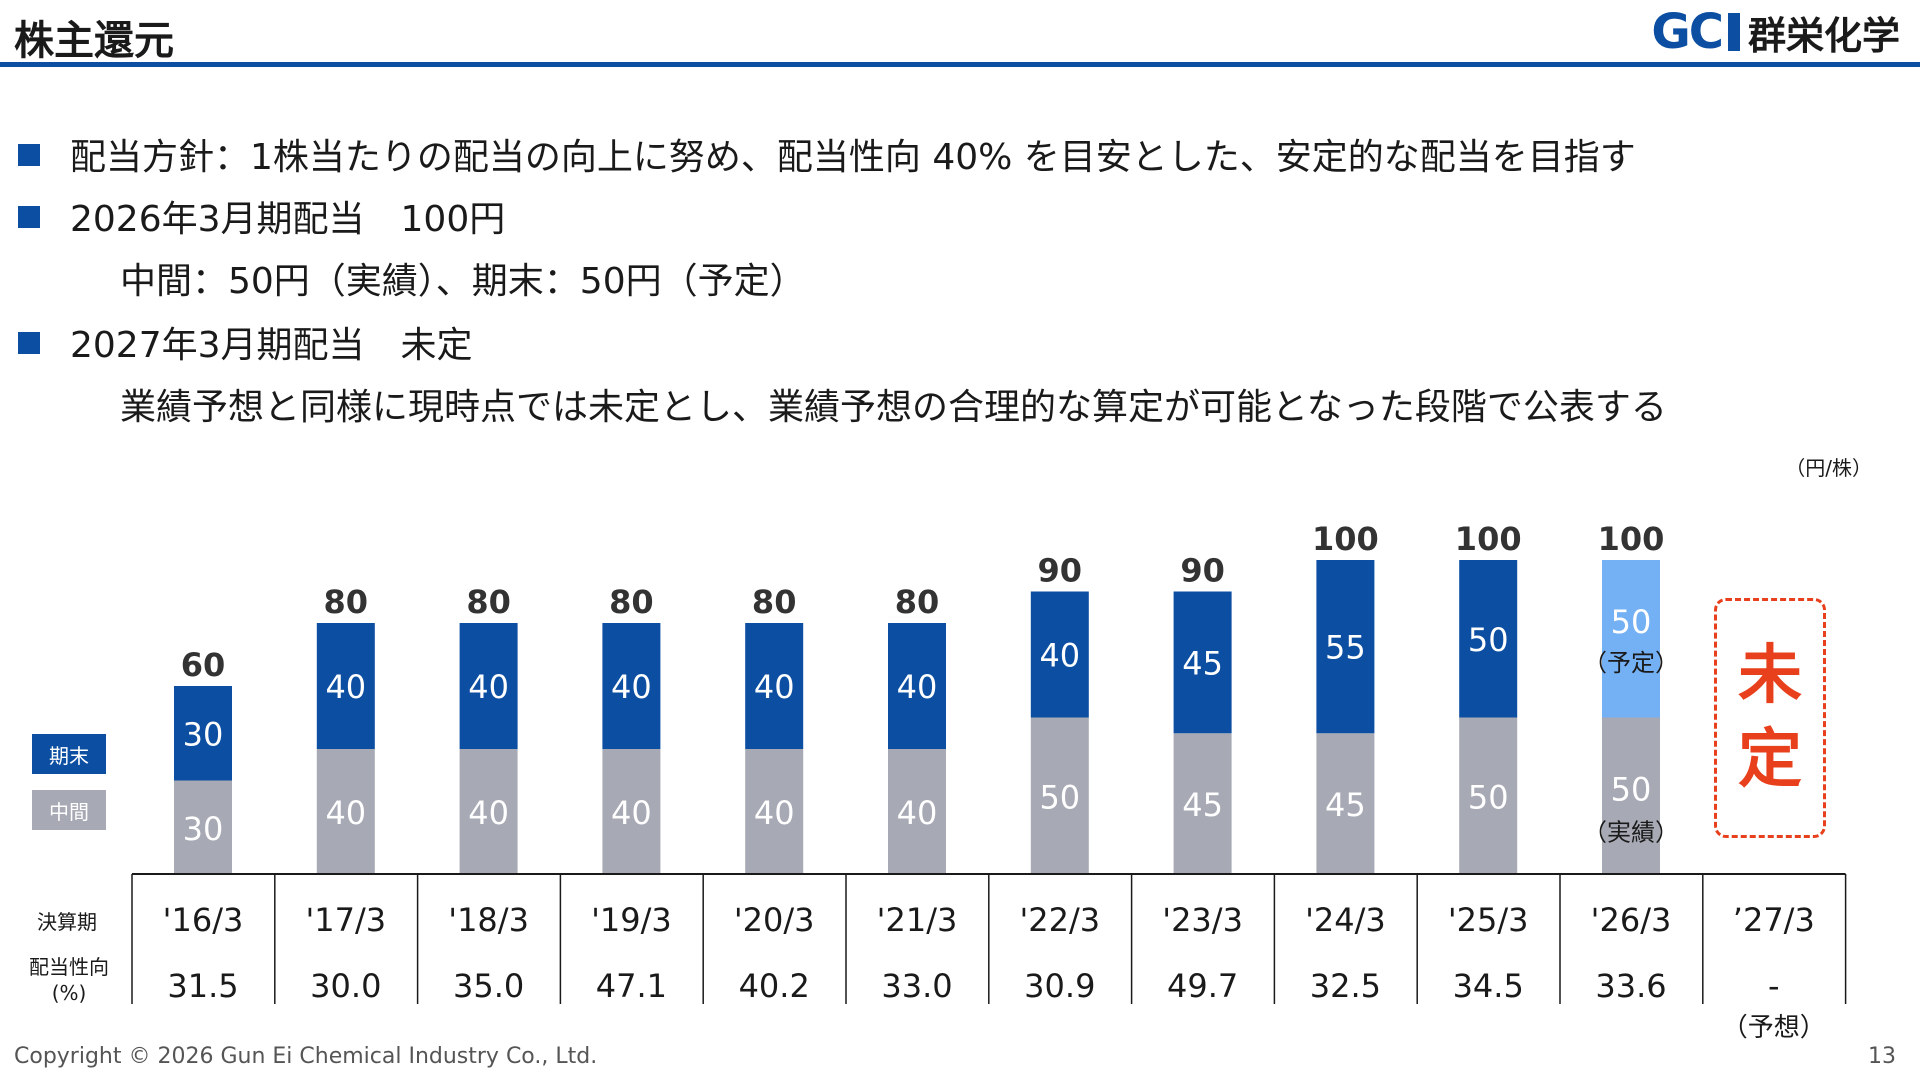 The height and width of the screenshot is (1080, 1920). Describe the element at coordinates (1882, 1056) in the screenshot. I see `page-number: 13` at that location.